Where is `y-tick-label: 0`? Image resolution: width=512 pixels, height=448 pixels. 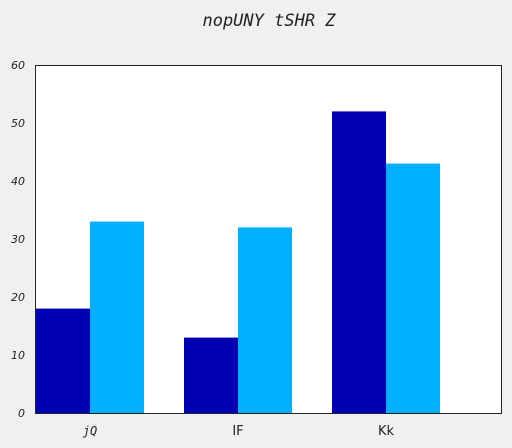 y-tick-label: 0 is located at coordinates (21, 413).